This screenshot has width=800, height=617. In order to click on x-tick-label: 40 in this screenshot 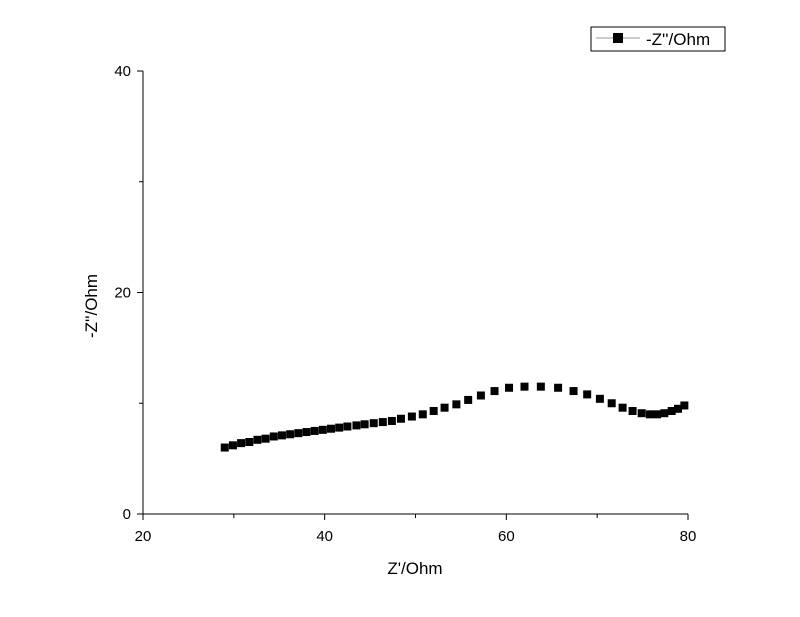, I will do `click(324, 536)`.